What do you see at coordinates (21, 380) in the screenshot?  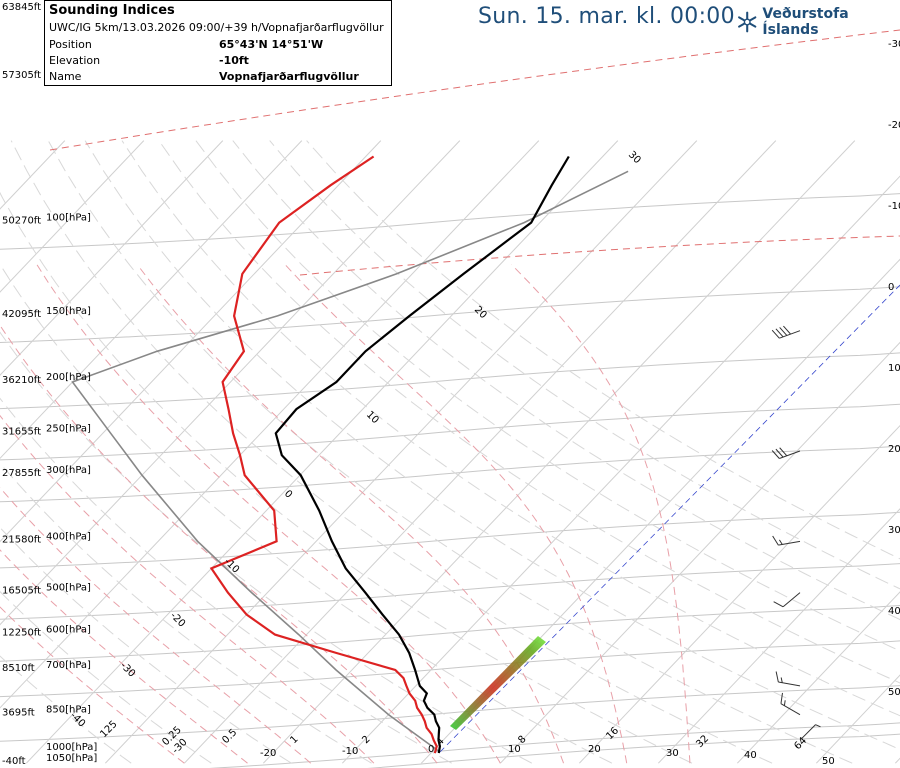 I see `altitude-label: 36210ft` at bounding box center [21, 380].